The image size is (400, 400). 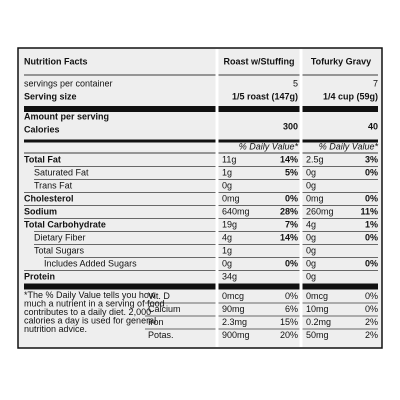 I want to click on serving-size-value: 1/5 roast (147g), so click(x=265, y=96).